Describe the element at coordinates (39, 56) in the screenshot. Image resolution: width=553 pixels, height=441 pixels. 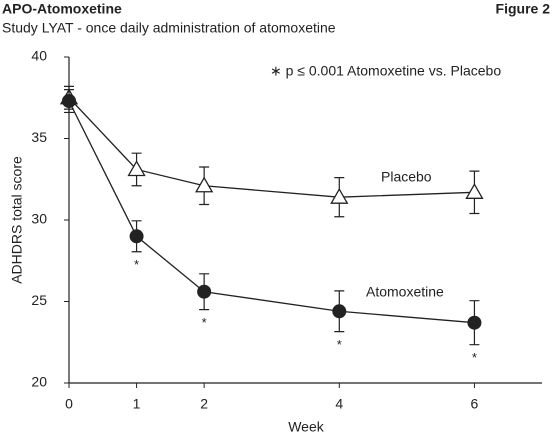
I see `y-tick-label: 40` at that location.